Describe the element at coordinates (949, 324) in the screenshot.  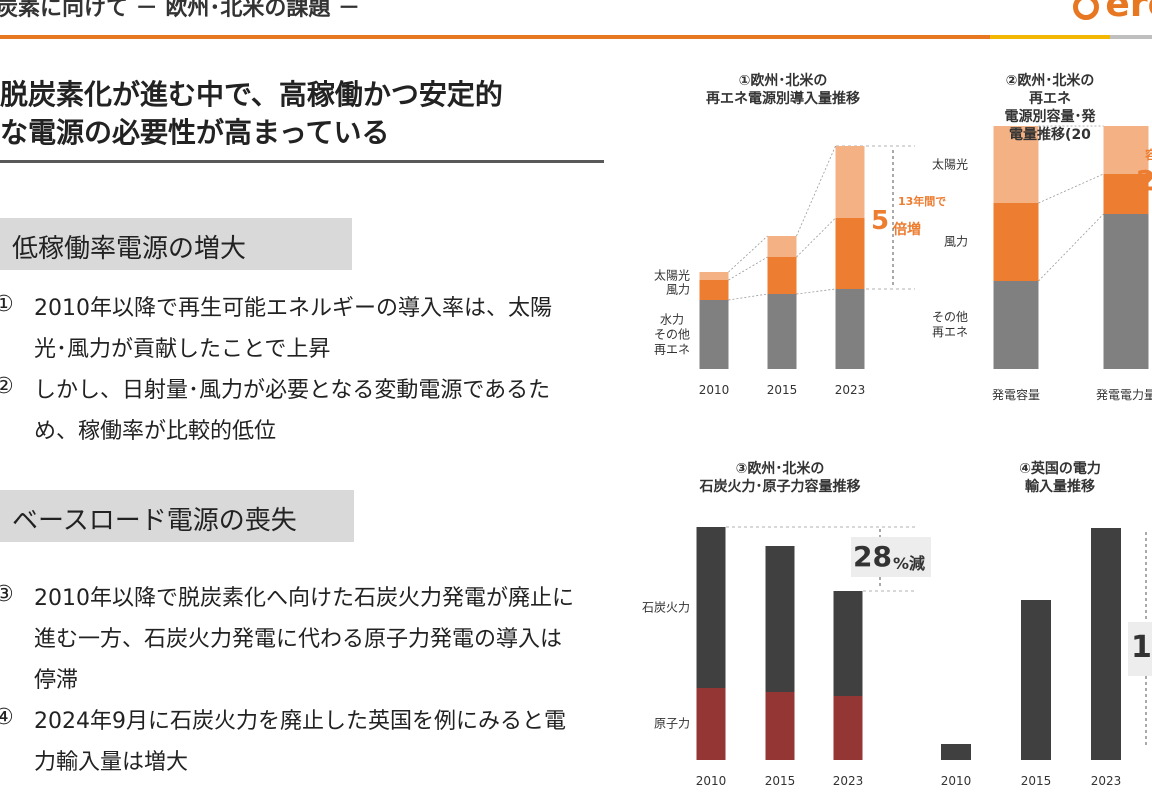
I see `series-label: その他 再エネ` at that location.